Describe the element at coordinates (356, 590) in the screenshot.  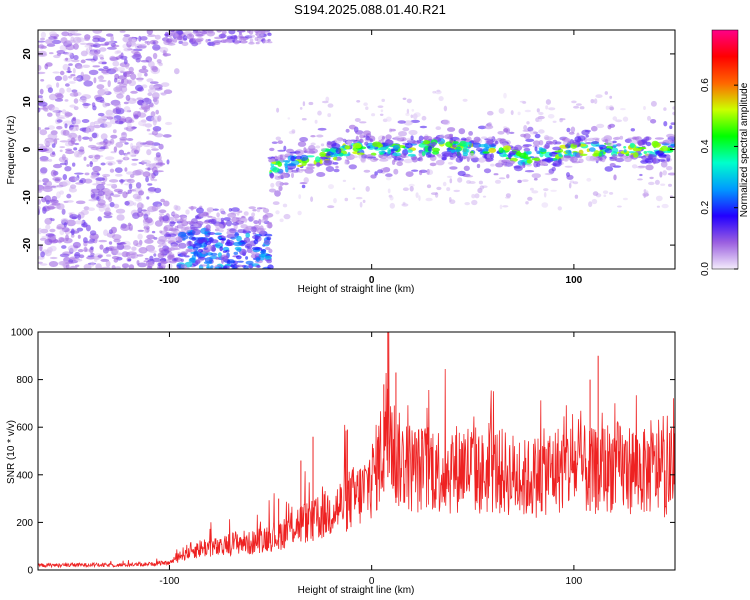
I see `snr-x-label: Height of straight line (km)` at that location.